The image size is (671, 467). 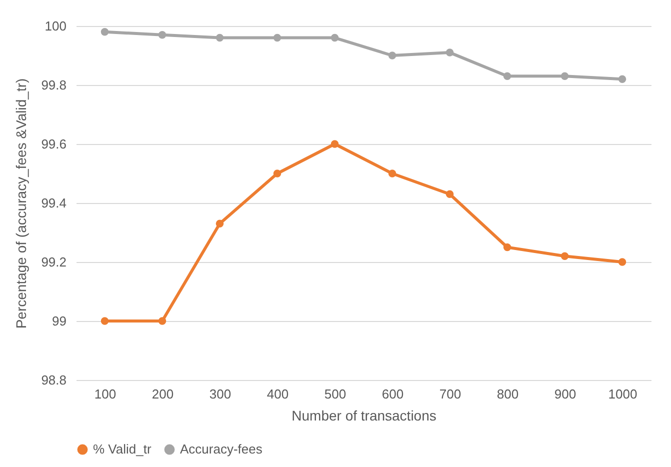 I want to click on x-tick-label: 500, so click(x=335, y=394).